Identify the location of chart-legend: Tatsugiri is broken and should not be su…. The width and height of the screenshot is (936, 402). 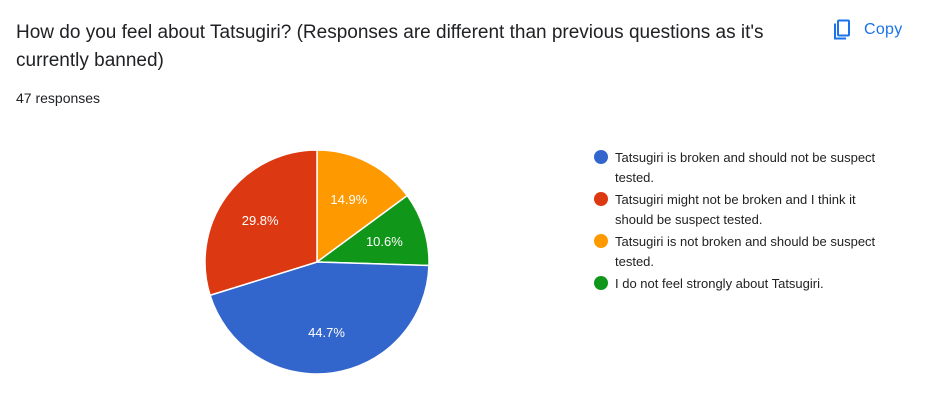
(744, 222).